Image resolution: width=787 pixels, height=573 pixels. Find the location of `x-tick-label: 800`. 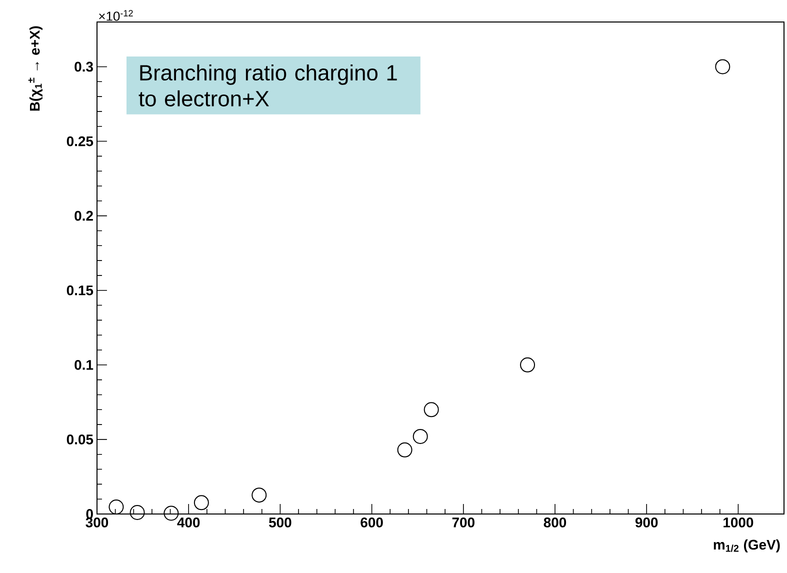

x-tick-label: 800 is located at coordinates (555, 523).